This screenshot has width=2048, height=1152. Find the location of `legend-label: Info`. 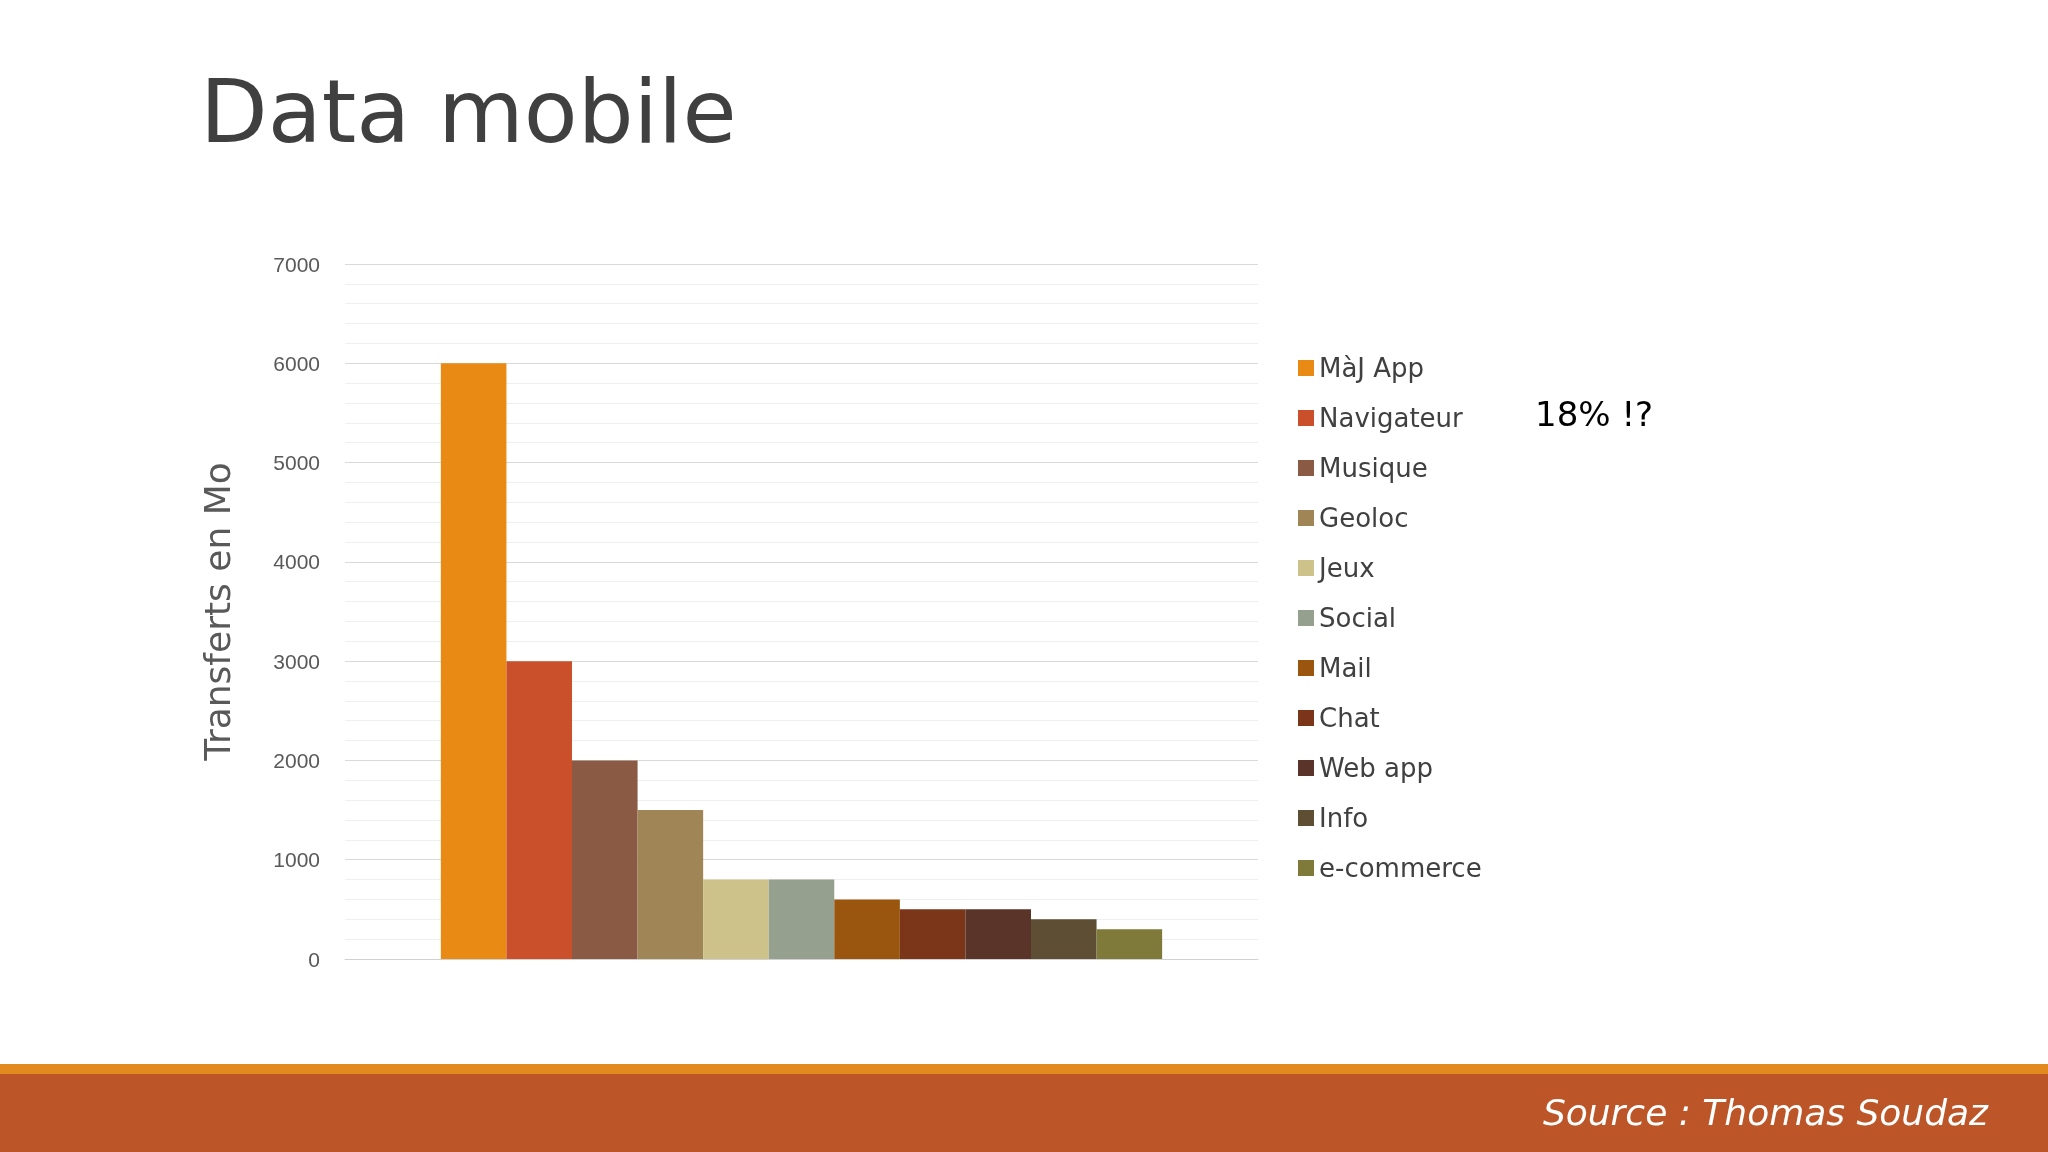

legend-label: Info is located at coordinates (1344, 818).